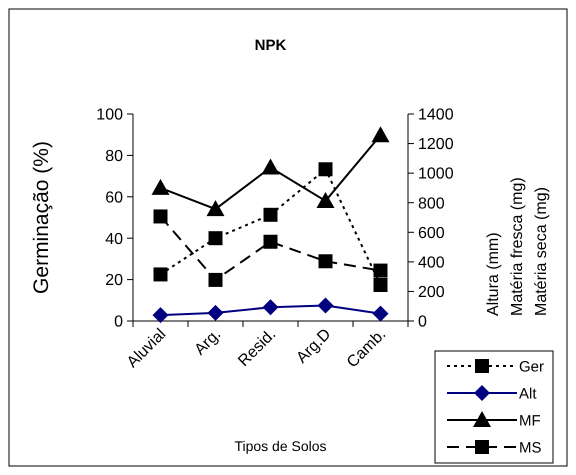 The width and height of the screenshot is (576, 475). I want to click on y-tick-label: 80, so click(114, 156).